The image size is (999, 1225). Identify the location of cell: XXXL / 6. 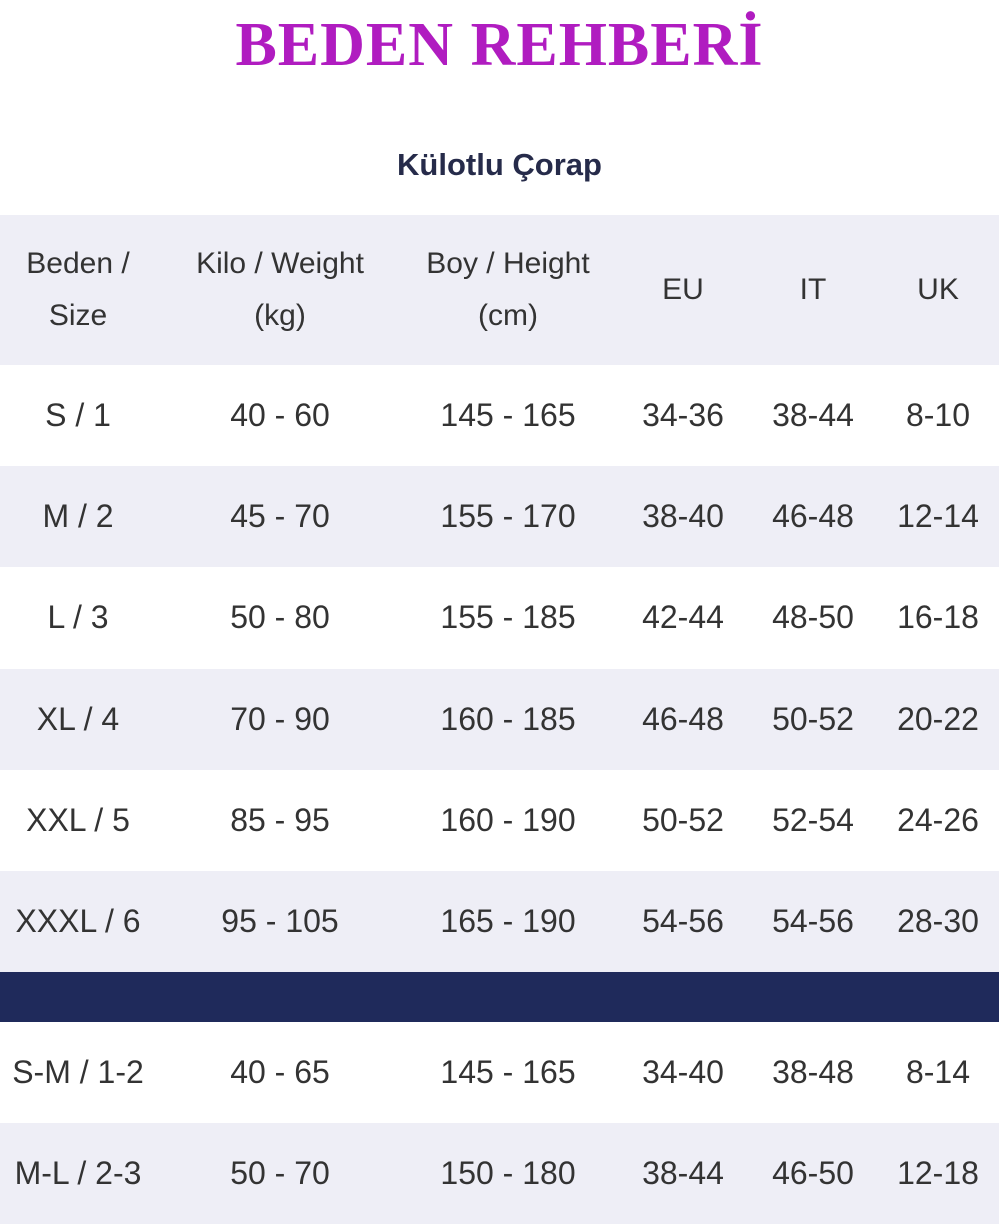
(78, 921).